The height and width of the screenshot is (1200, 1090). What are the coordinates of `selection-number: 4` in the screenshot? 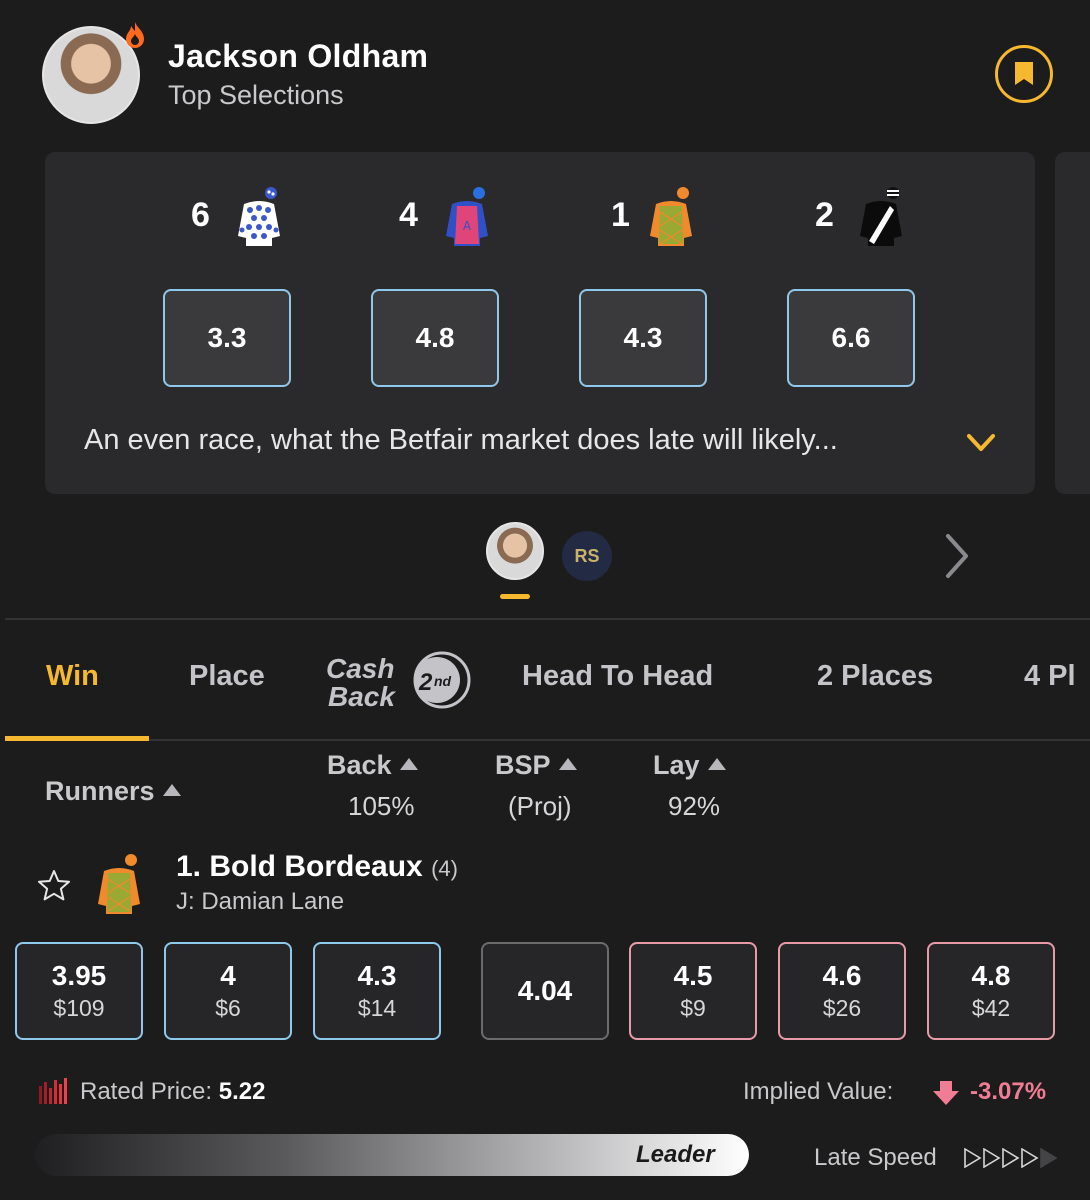 It's located at (408, 215).